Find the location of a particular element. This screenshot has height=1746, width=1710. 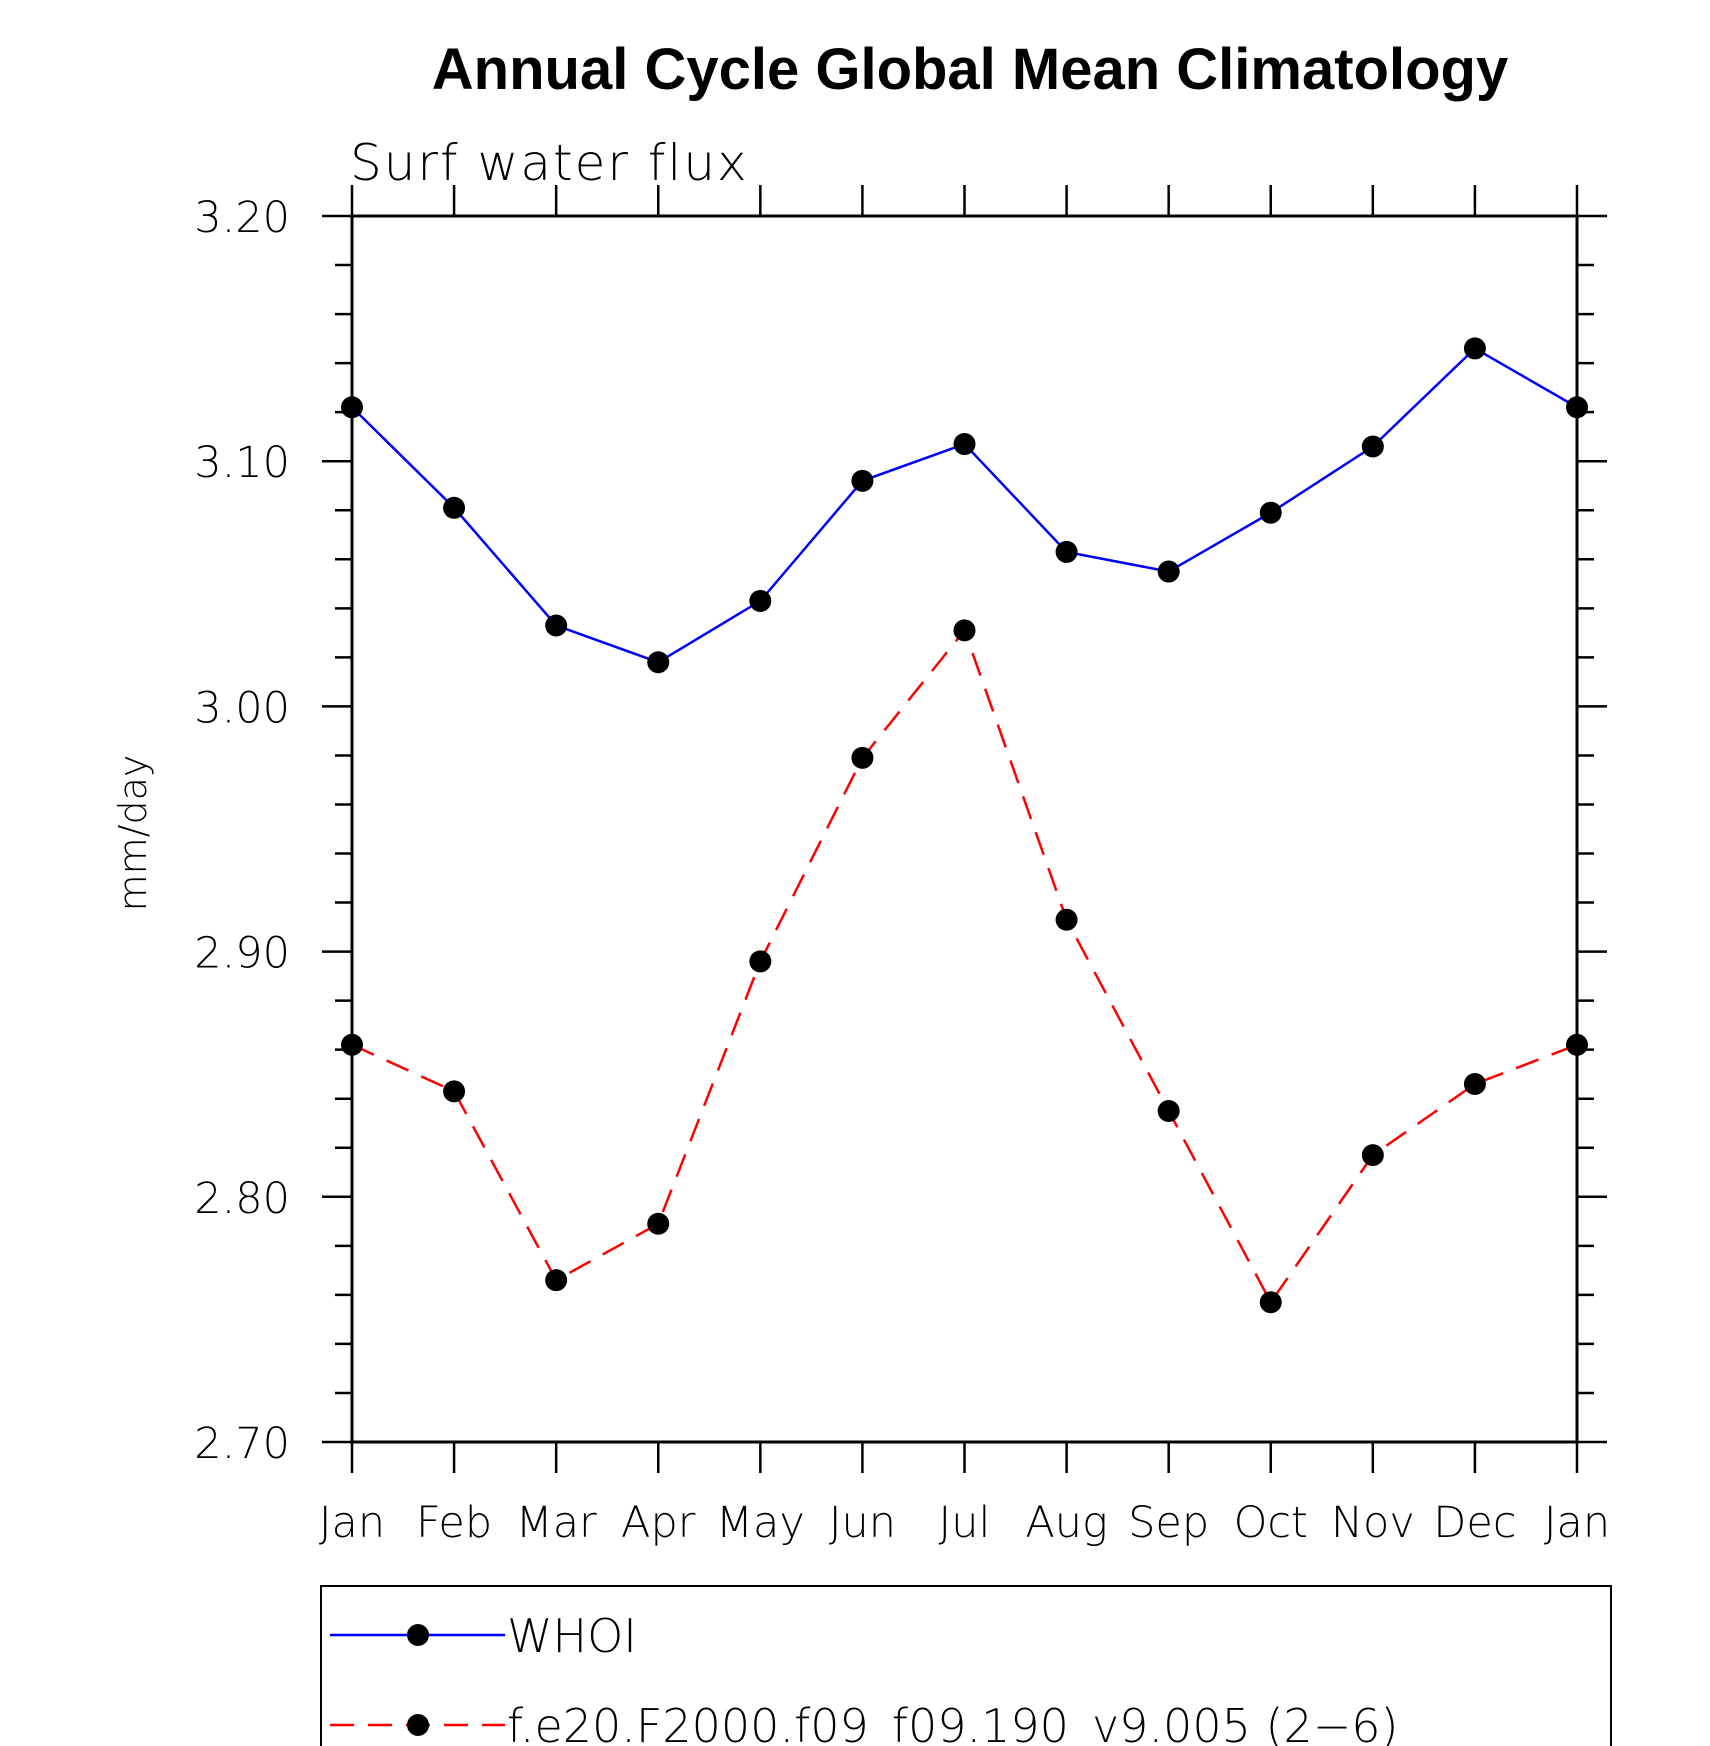

legend-items: WHOI f.e20.F2000.f09_f09.190_v9.005 (2−6) is located at coordinates (864, 1677).